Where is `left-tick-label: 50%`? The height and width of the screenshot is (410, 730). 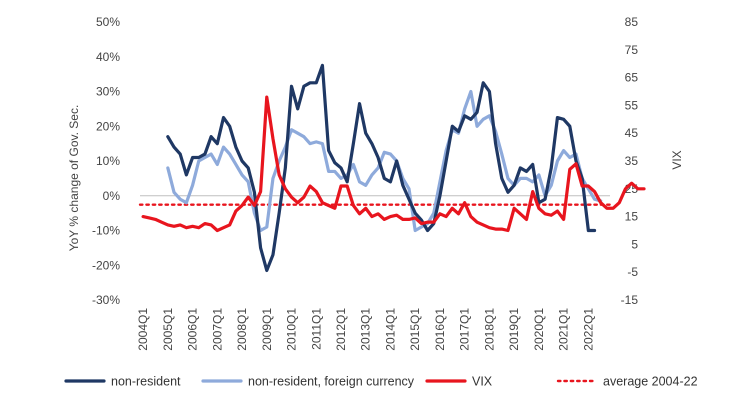
left-tick-label: 50% is located at coordinates (108, 22).